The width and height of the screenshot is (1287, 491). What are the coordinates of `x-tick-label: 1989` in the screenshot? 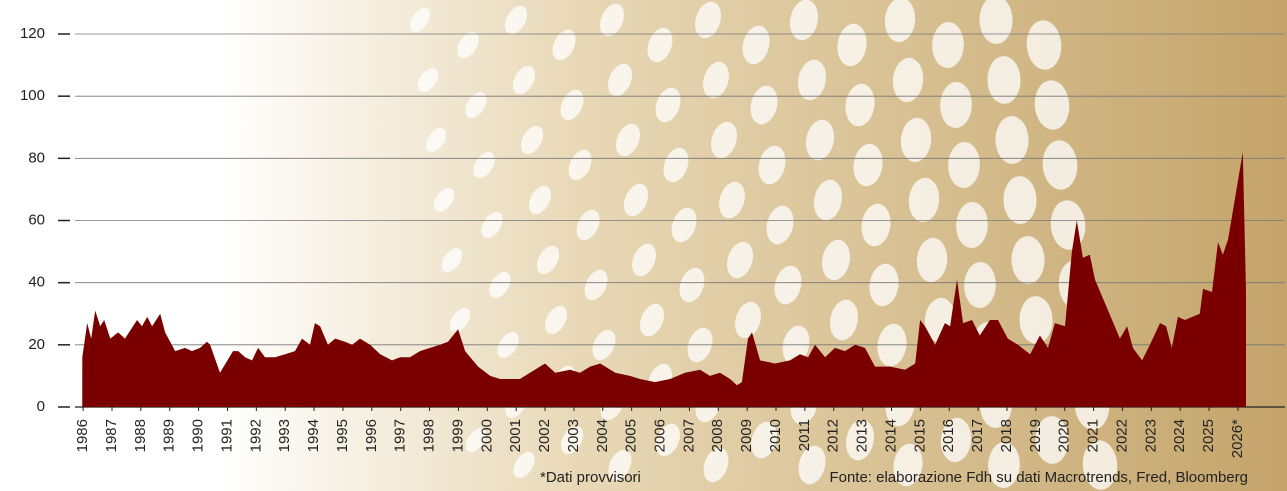 It's located at (169, 435).